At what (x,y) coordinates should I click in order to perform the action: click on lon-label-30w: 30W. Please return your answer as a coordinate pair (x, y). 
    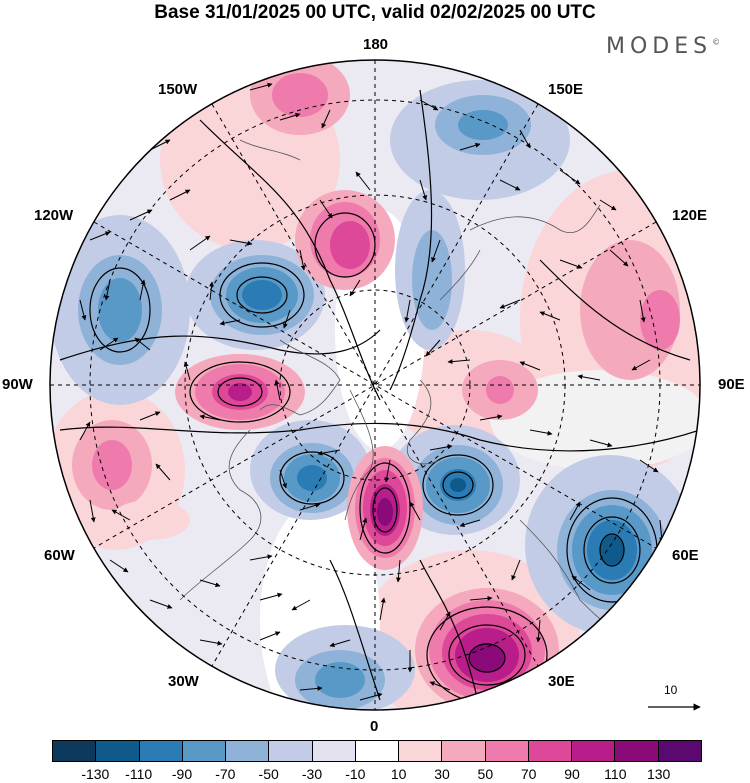
    Looking at the image, I should click on (183, 681).